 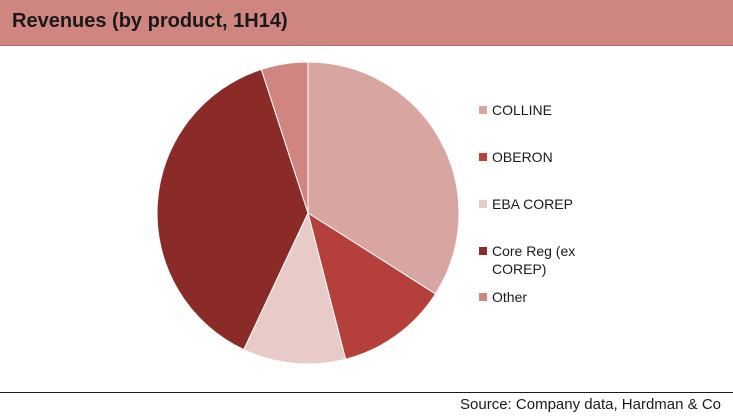 What do you see at coordinates (383, 178) in the screenshot?
I see `pie-slice-colline` at bounding box center [383, 178].